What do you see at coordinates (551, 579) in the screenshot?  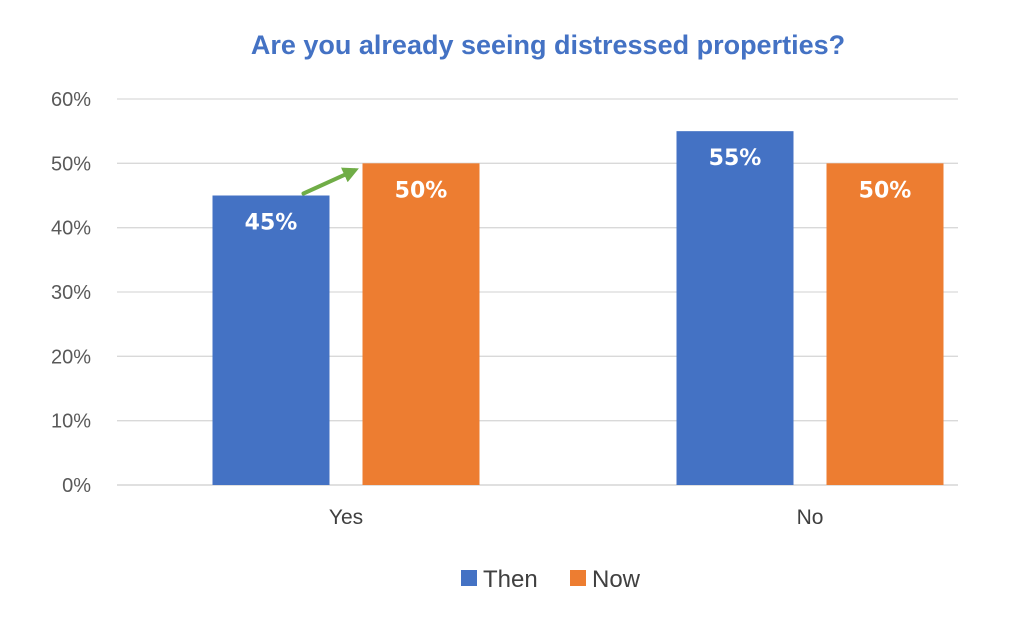 I see `legend: Then Now` at bounding box center [551, 579].